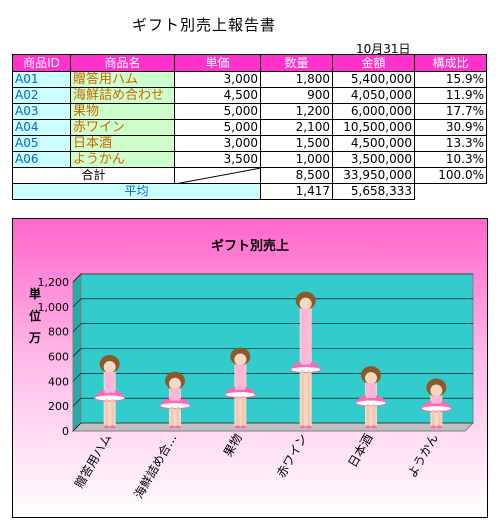  I want to click on price-cell: 4,500, so click(217, 95).